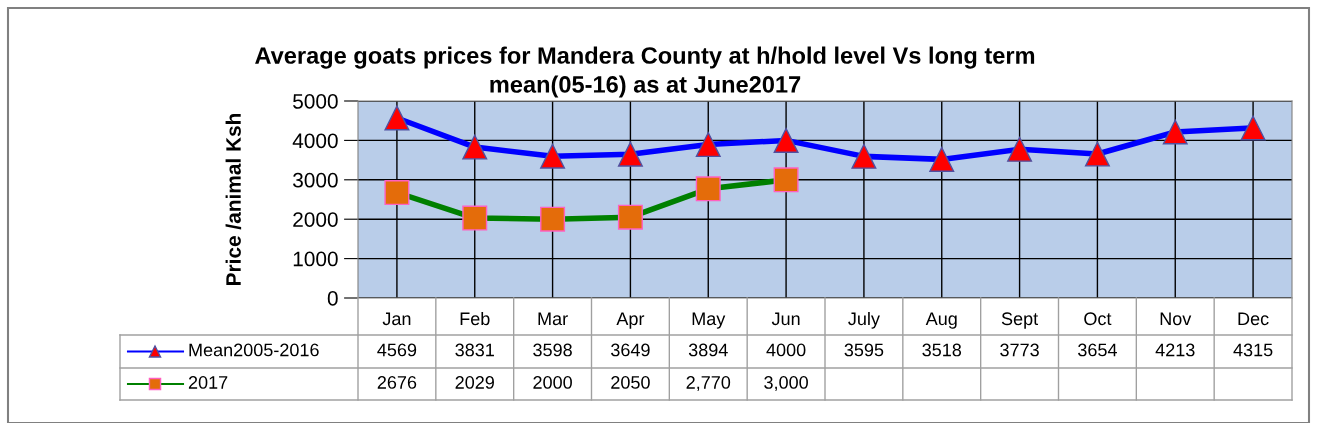 The width and height of the screenshot is (1319, 423). Describe the element at coordinates (708, 383) in the screenshot. I see `data-label: 2,770` at that location.